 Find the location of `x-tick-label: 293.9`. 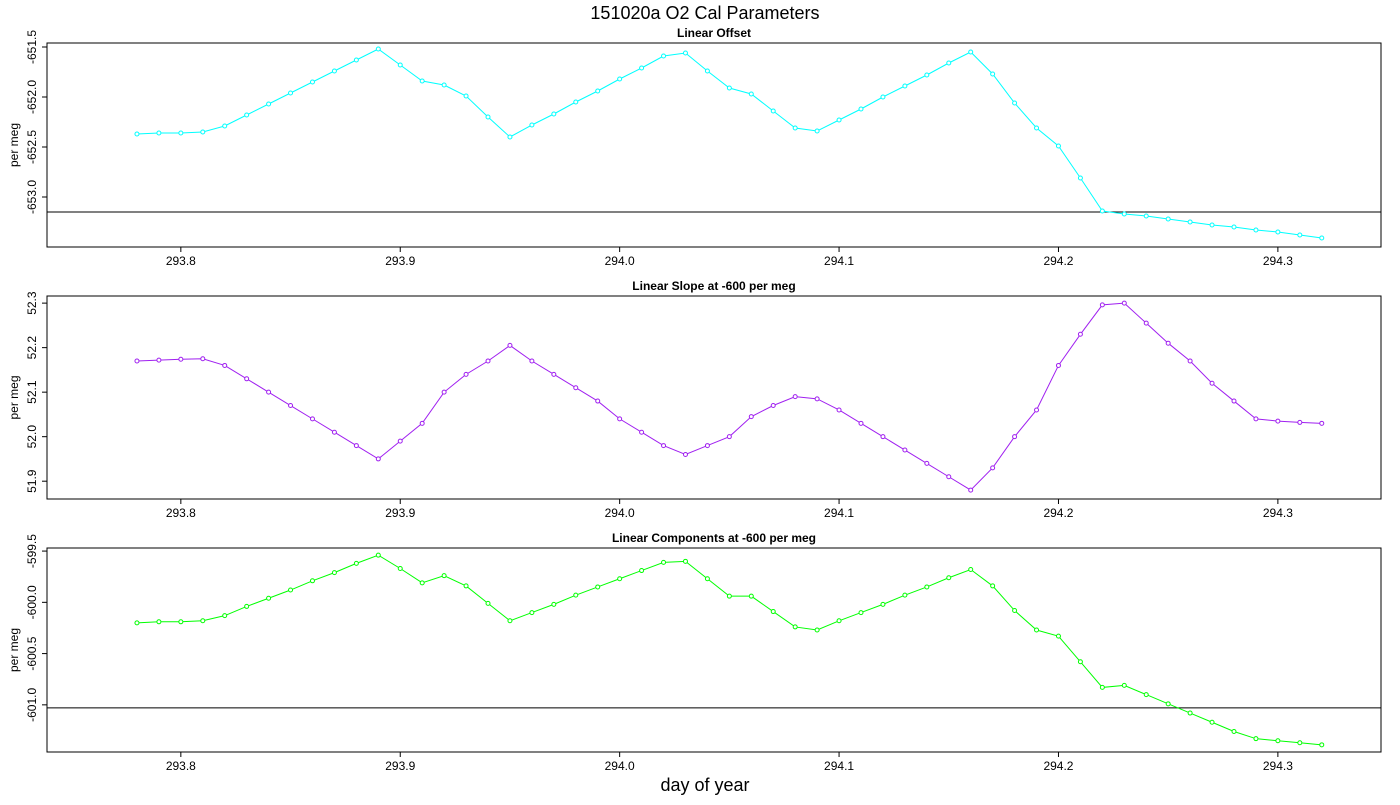

x-tick-label: 293.9 is located at coordinates (400, 261).